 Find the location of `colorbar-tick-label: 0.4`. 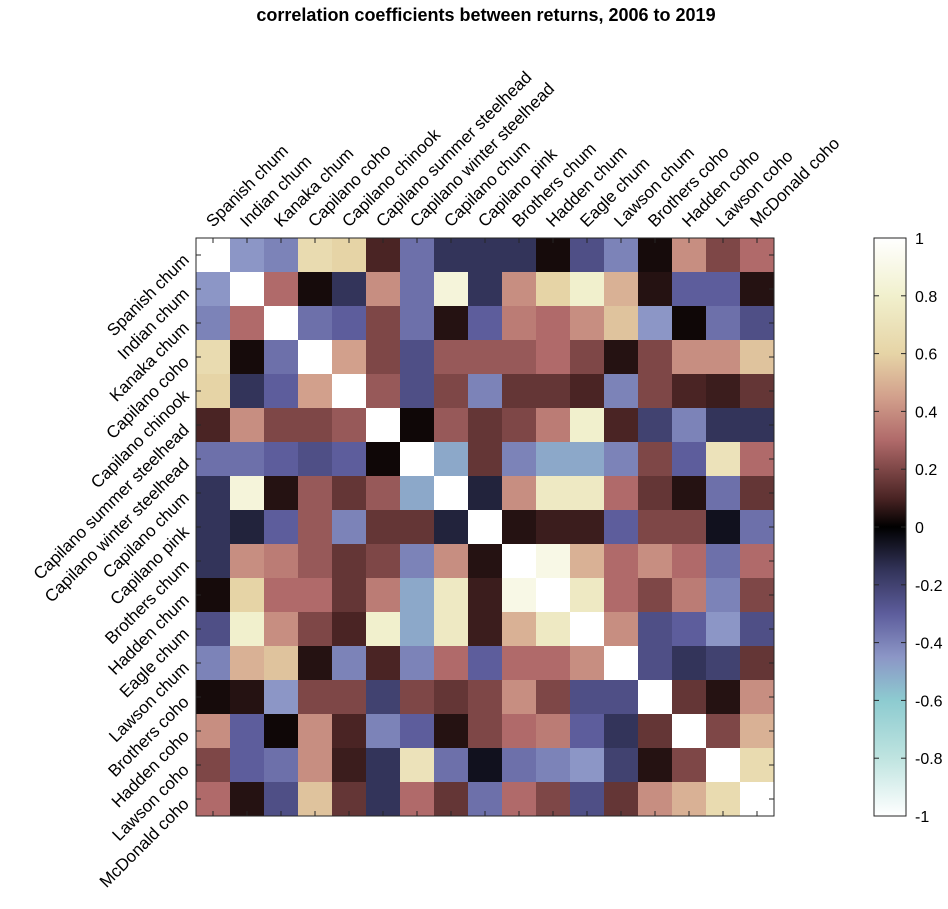

colorbar-tick-label: 0.4 is located at coordinates (926, 412).